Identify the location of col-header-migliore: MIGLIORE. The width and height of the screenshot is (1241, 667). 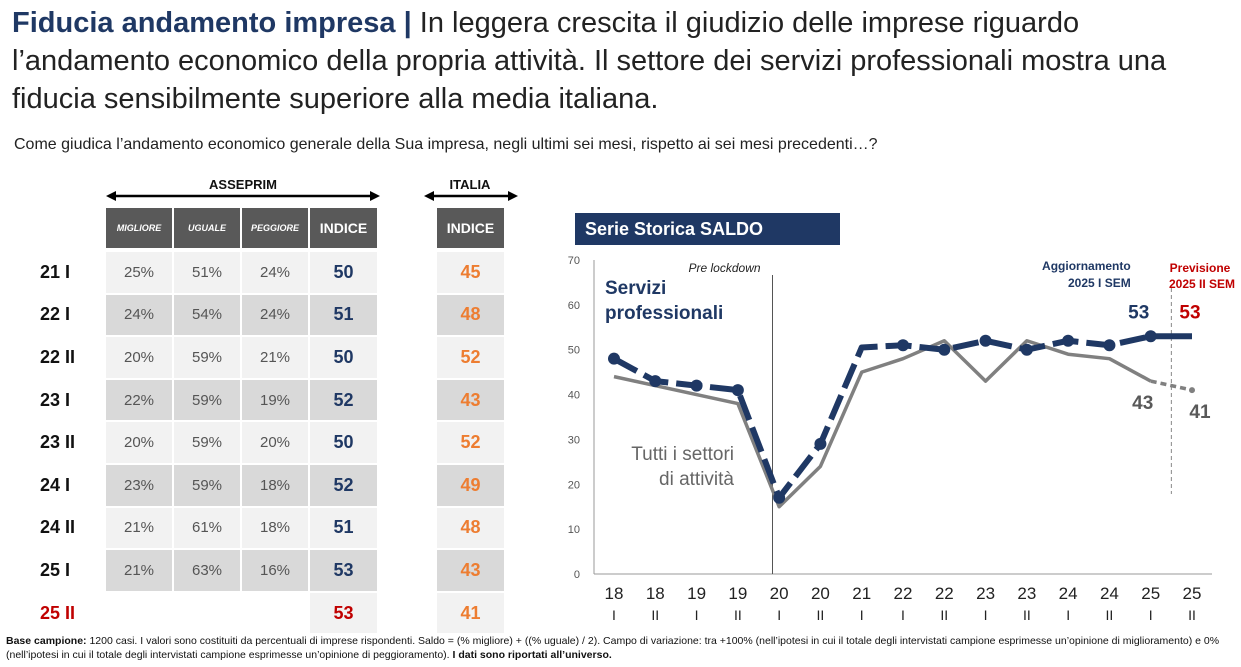
(139, 228).